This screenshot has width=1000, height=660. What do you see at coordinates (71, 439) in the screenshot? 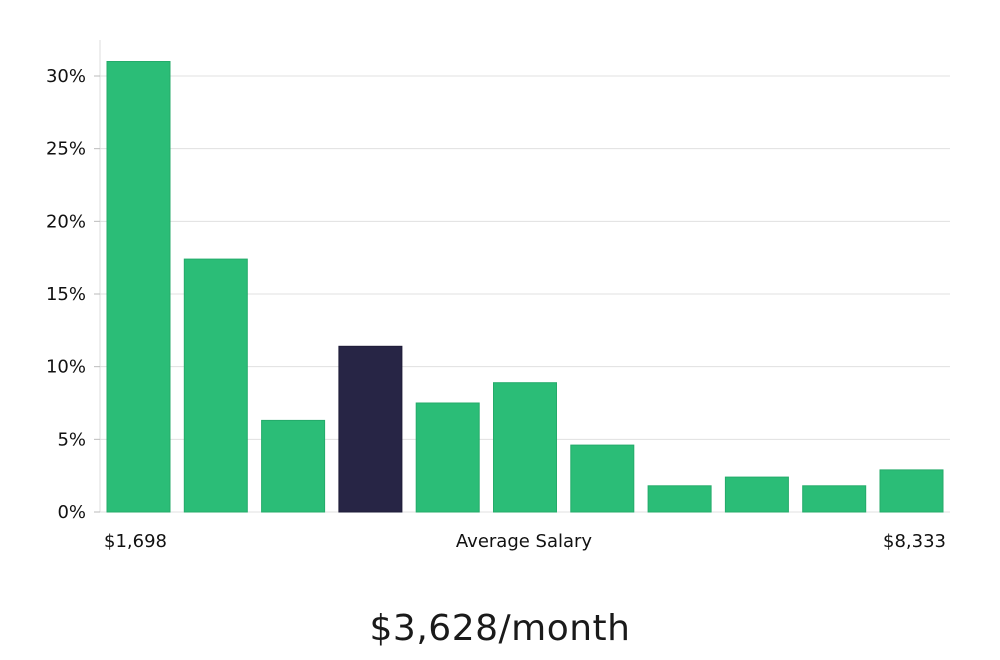
I see `y-tick-label: 5%` at bounding box center [71, 439].